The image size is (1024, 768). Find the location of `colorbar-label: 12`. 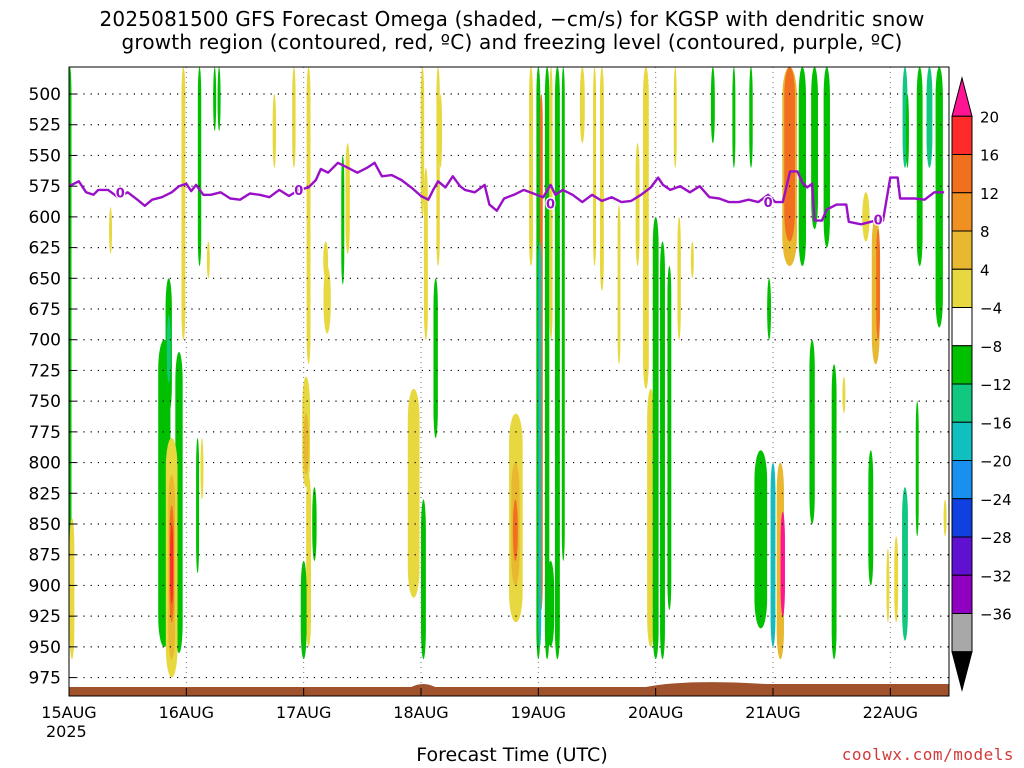

colorbar-label: 12 is located at coordinates (989, 194).